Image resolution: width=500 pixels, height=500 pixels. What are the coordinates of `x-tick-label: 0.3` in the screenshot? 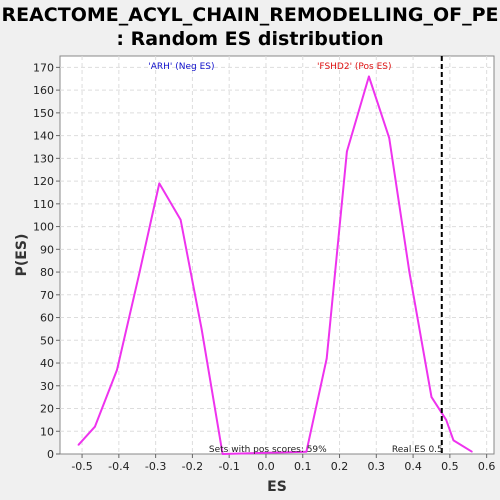 It's located at (377, 466).